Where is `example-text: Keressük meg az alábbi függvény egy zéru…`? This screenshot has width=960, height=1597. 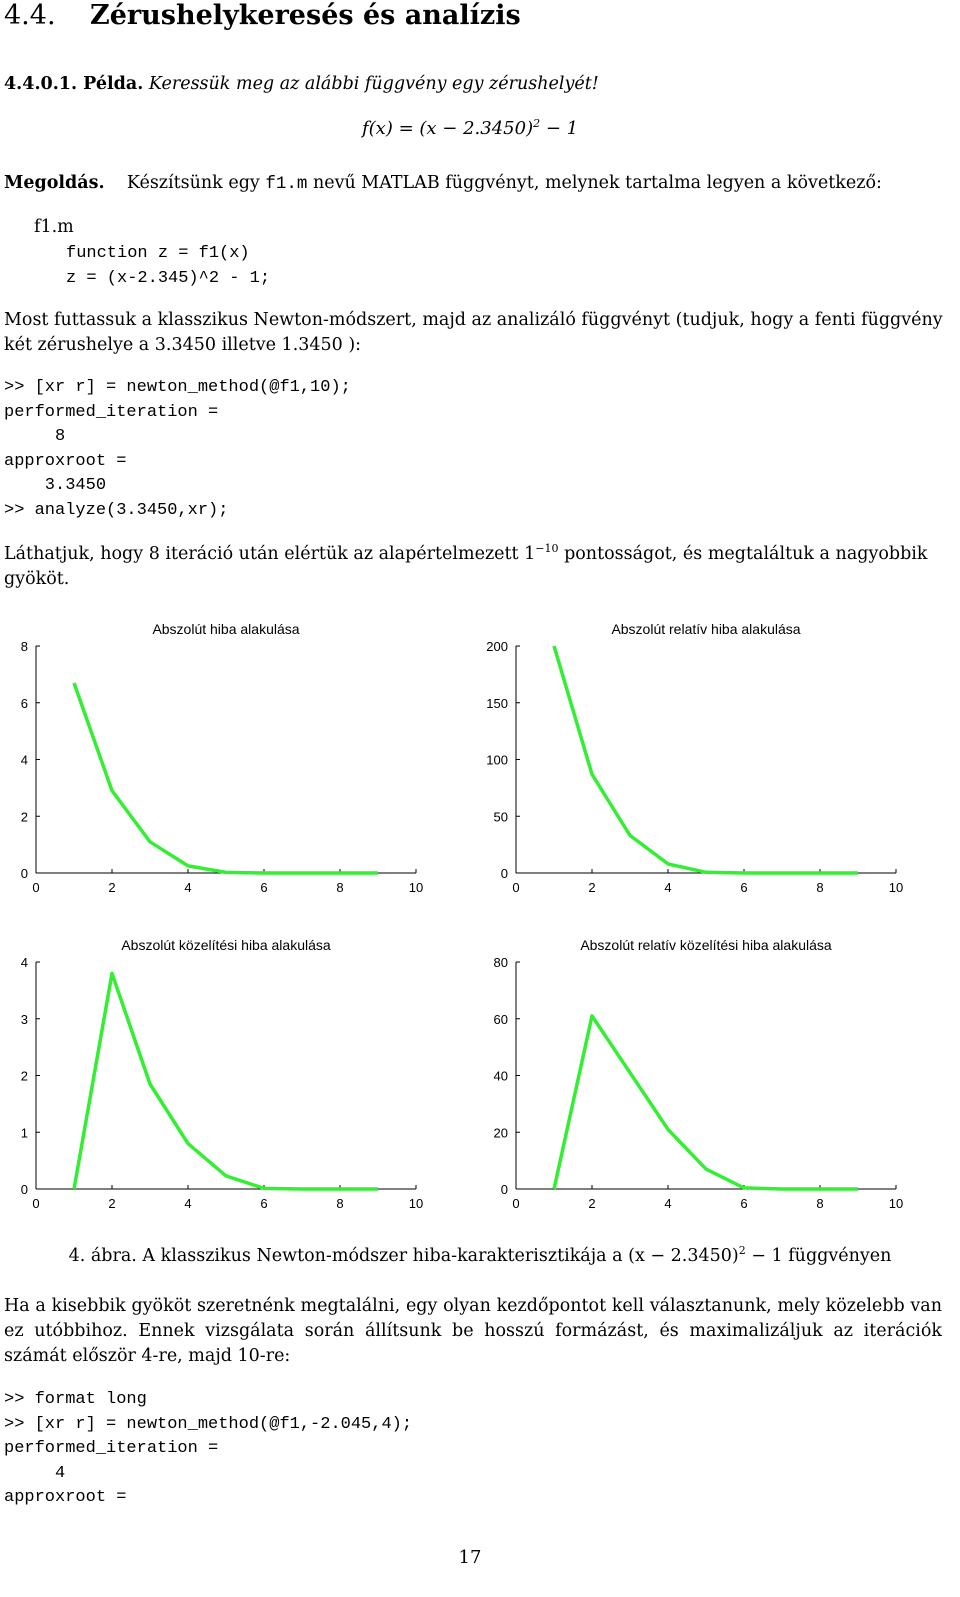 example-text: Keressük meg az alábbi függvény egy zéru… is located at coordinates (373, 84).